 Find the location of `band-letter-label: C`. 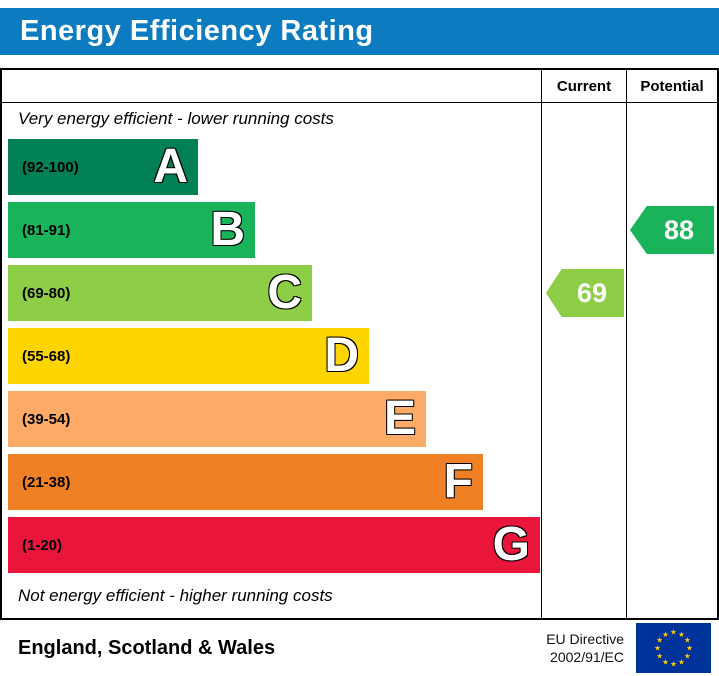

band-letter-label: C is located at coordinates (284, 292).